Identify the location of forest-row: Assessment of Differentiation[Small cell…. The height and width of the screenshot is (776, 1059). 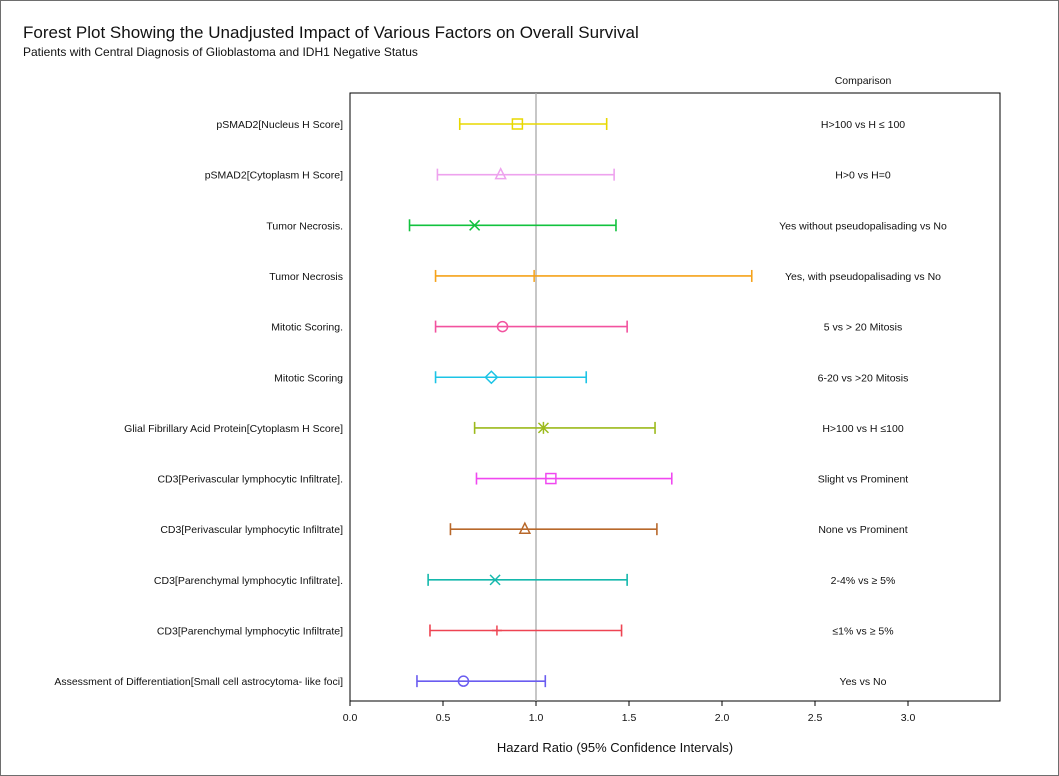
(470, 681).